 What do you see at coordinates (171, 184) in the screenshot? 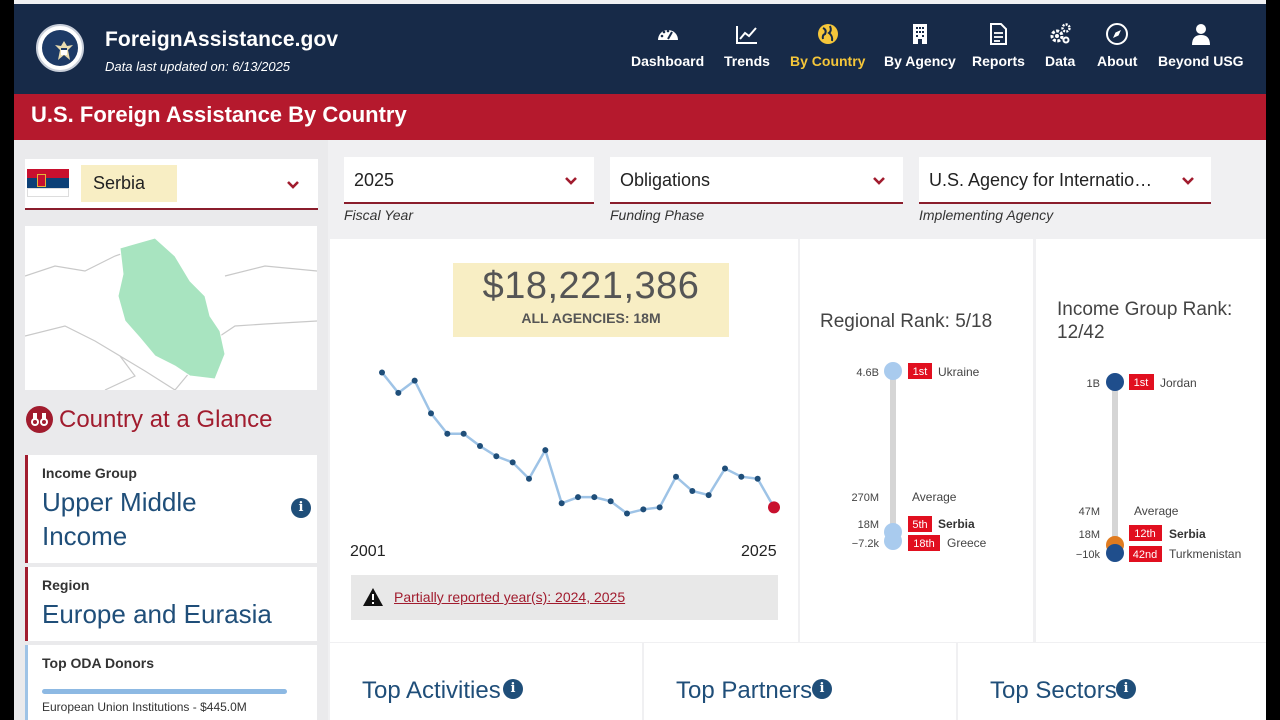
I see `country-selector: Serbia` at bounding box center [171, 184].